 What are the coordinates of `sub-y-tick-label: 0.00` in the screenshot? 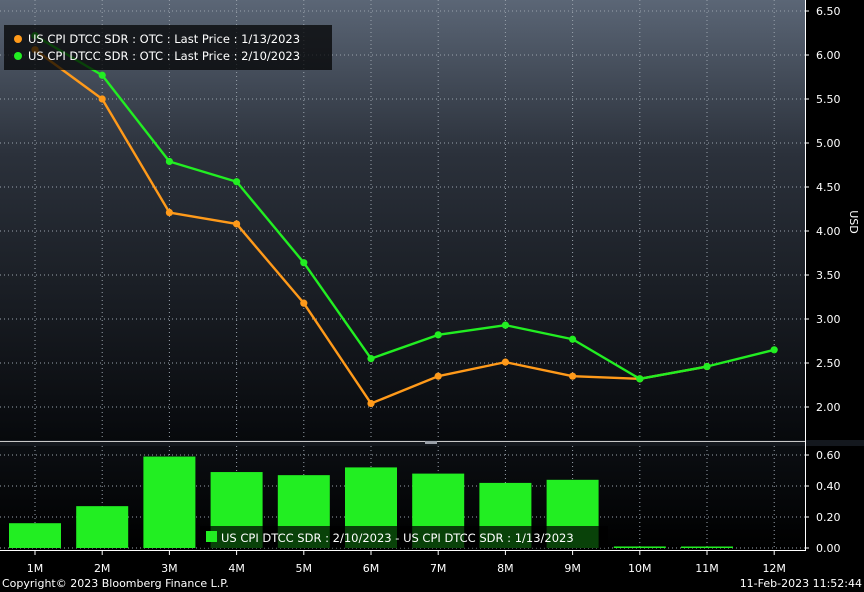 It's located at (828, 548).